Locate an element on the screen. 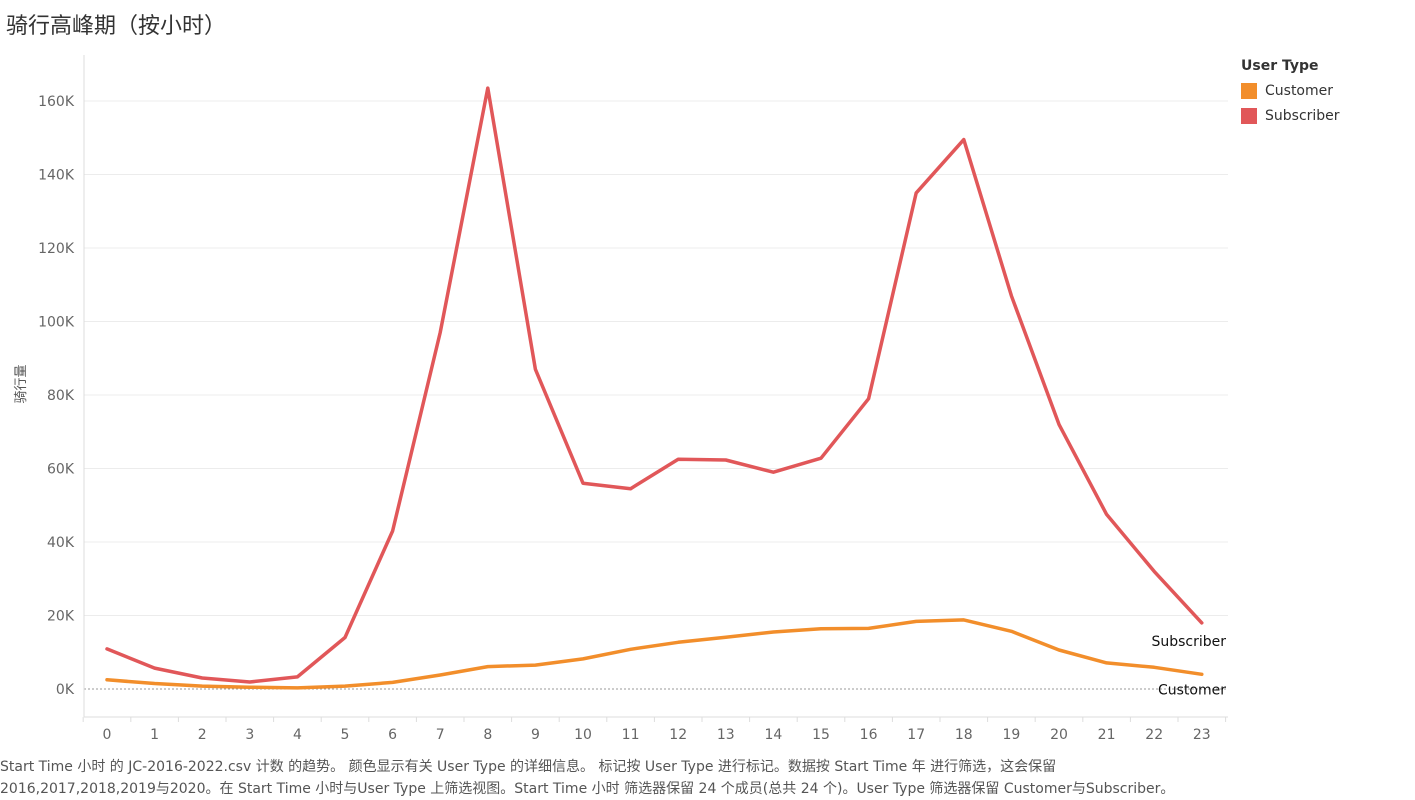 The width and height of the screenshot is (1415, 800). y-tick-label-0: 0K is located at coordinates (65, 690).